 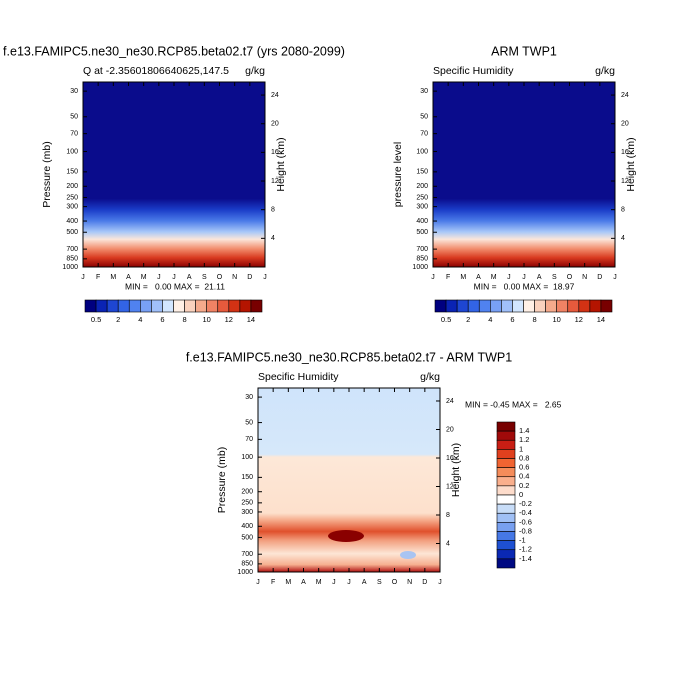 What do you see at coordinates (175, 286) in the screenshot?
I see `min-max: MIN = 0.00 MAX = 21.11` at bounding box center [175, 286].